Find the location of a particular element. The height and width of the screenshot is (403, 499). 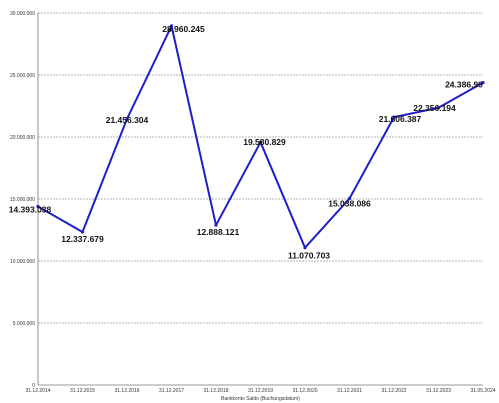

y-tick-label: 10.000.000 is located at coordinates (22, 262).